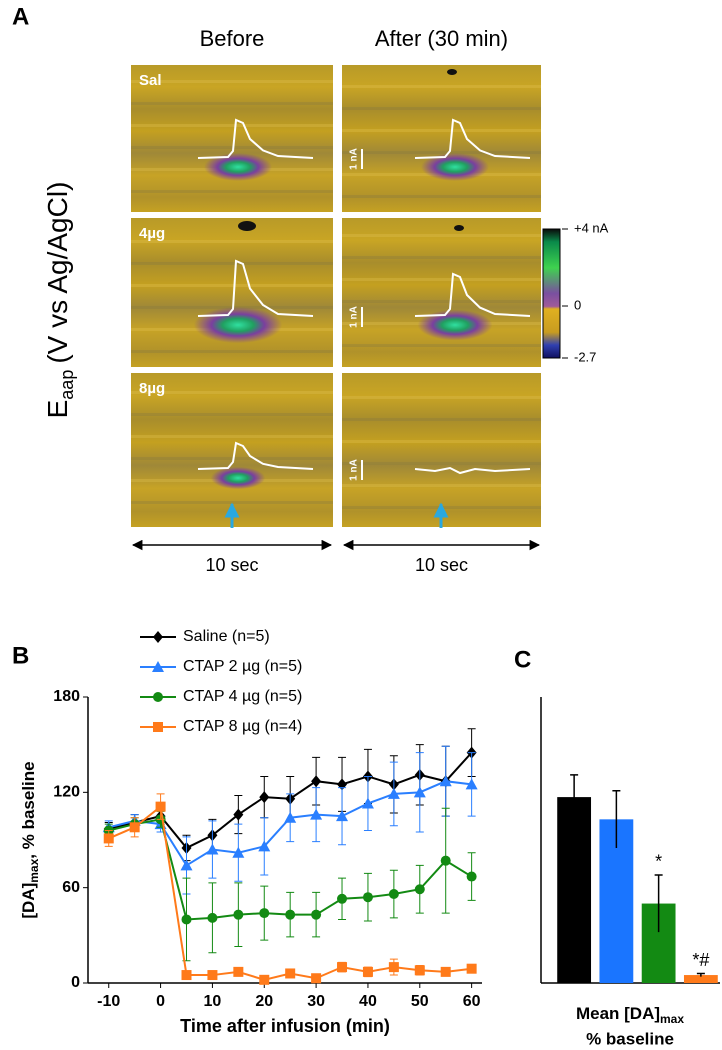 The image size is (722, 1050). I want to click on legend-label: Saline (n=5), so click(226, 636).